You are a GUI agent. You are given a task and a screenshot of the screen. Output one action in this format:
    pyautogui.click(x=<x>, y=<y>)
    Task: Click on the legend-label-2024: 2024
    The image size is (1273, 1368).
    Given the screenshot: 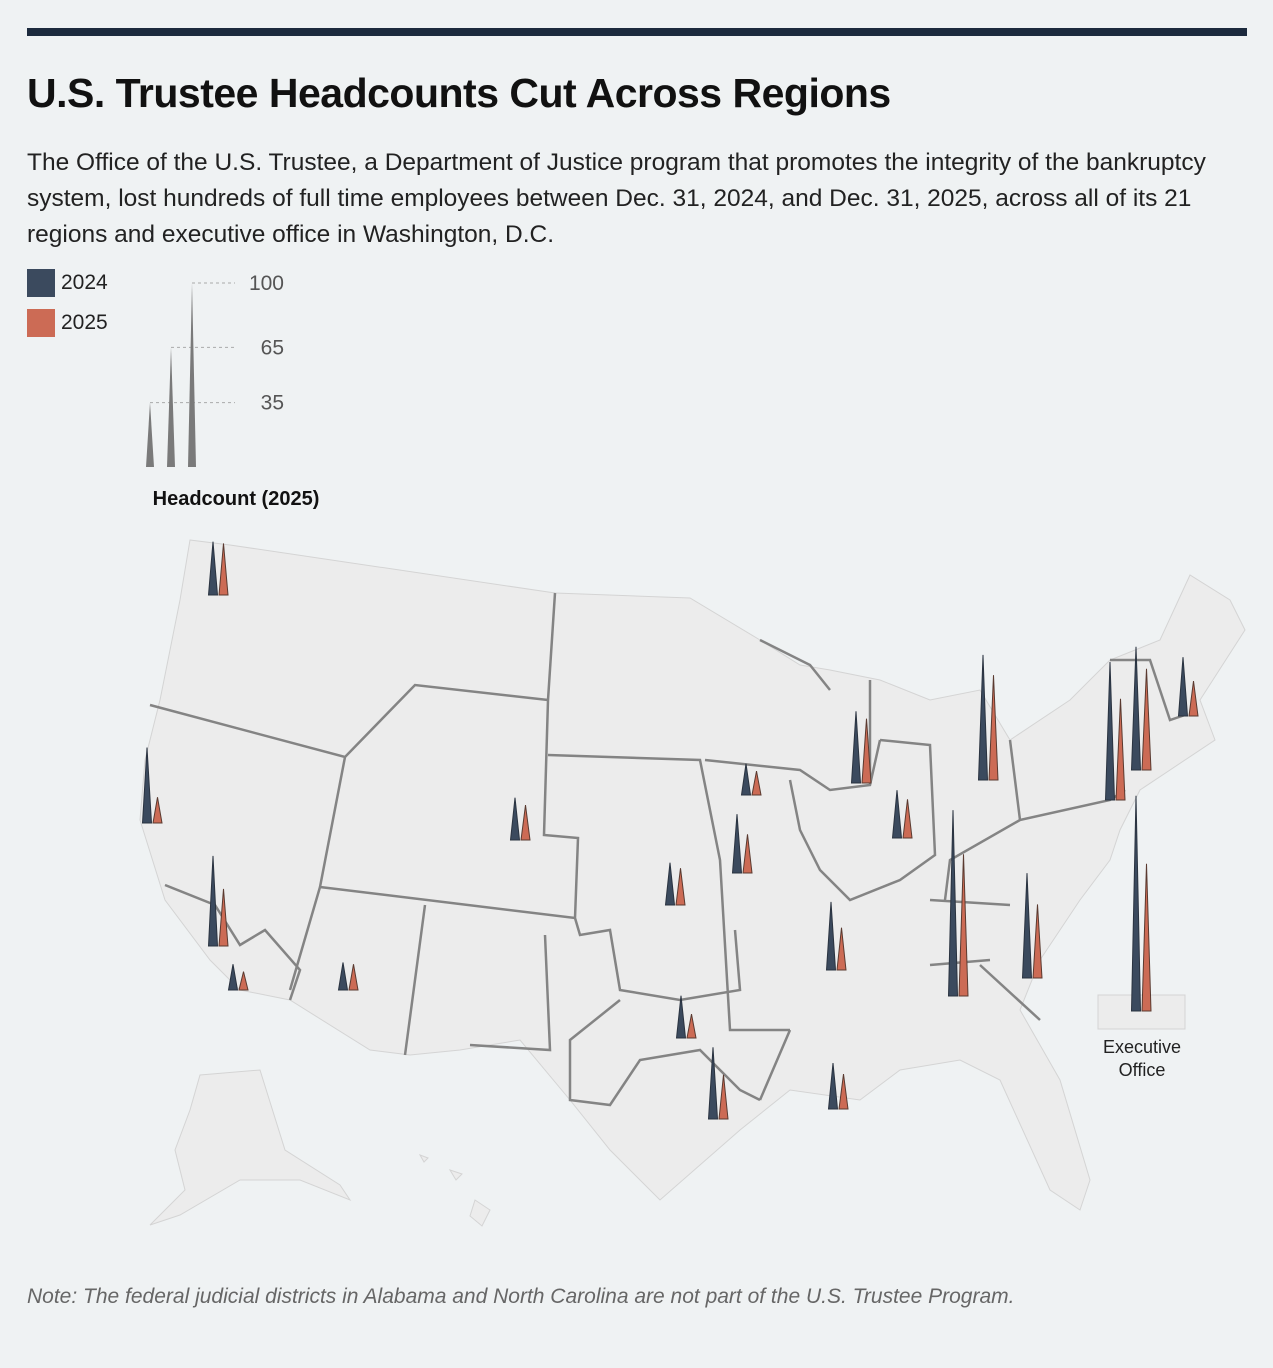 What is the action you would take?
    pyautogui.click(x=84, y=282)
    